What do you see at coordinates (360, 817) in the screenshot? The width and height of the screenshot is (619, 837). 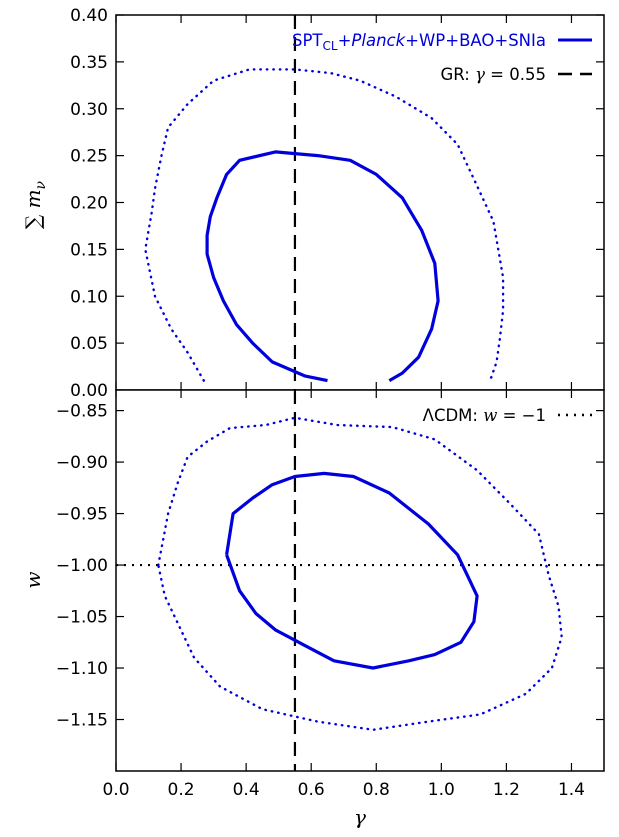 I see `x-axis-label: γ` at bounding box center [360, 817].